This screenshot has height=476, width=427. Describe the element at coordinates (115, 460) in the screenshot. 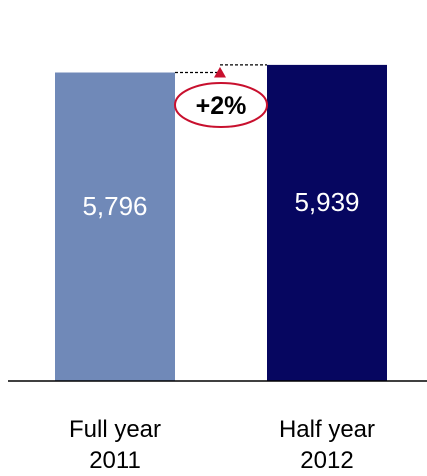

I see `category-label-0-1: 2011` at that location.